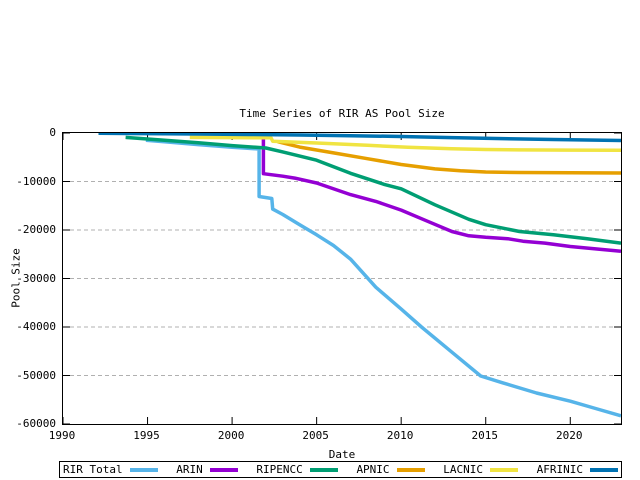 The image size is (640, 480). What do you see at coordinates (279, 469) in the screenshot?
I see `legend-label: RIPENCC` at bounding box center [279, 469].